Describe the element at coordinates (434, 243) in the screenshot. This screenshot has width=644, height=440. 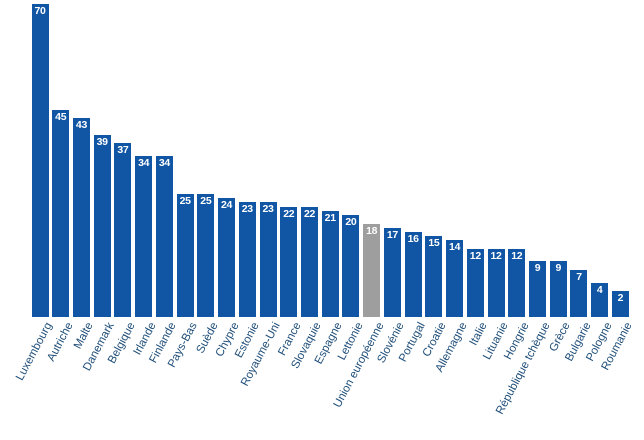
I see `bar-value-label: 15` at that location.